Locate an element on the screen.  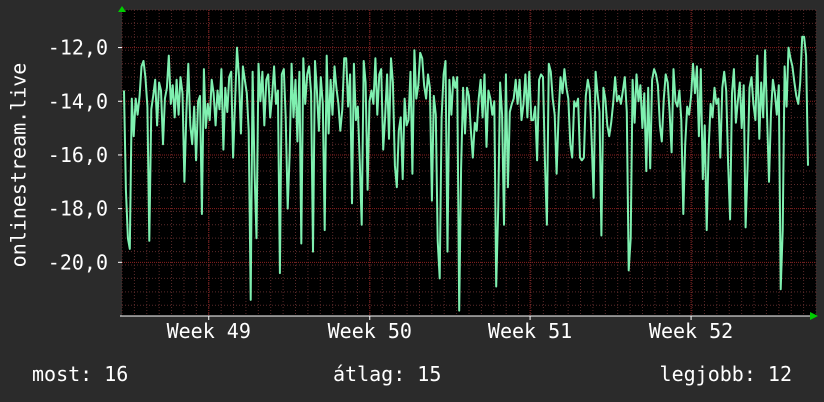
x-axis: Week 49 Week 50 Week 51 Week 52 is located at coordinates (450, 329).